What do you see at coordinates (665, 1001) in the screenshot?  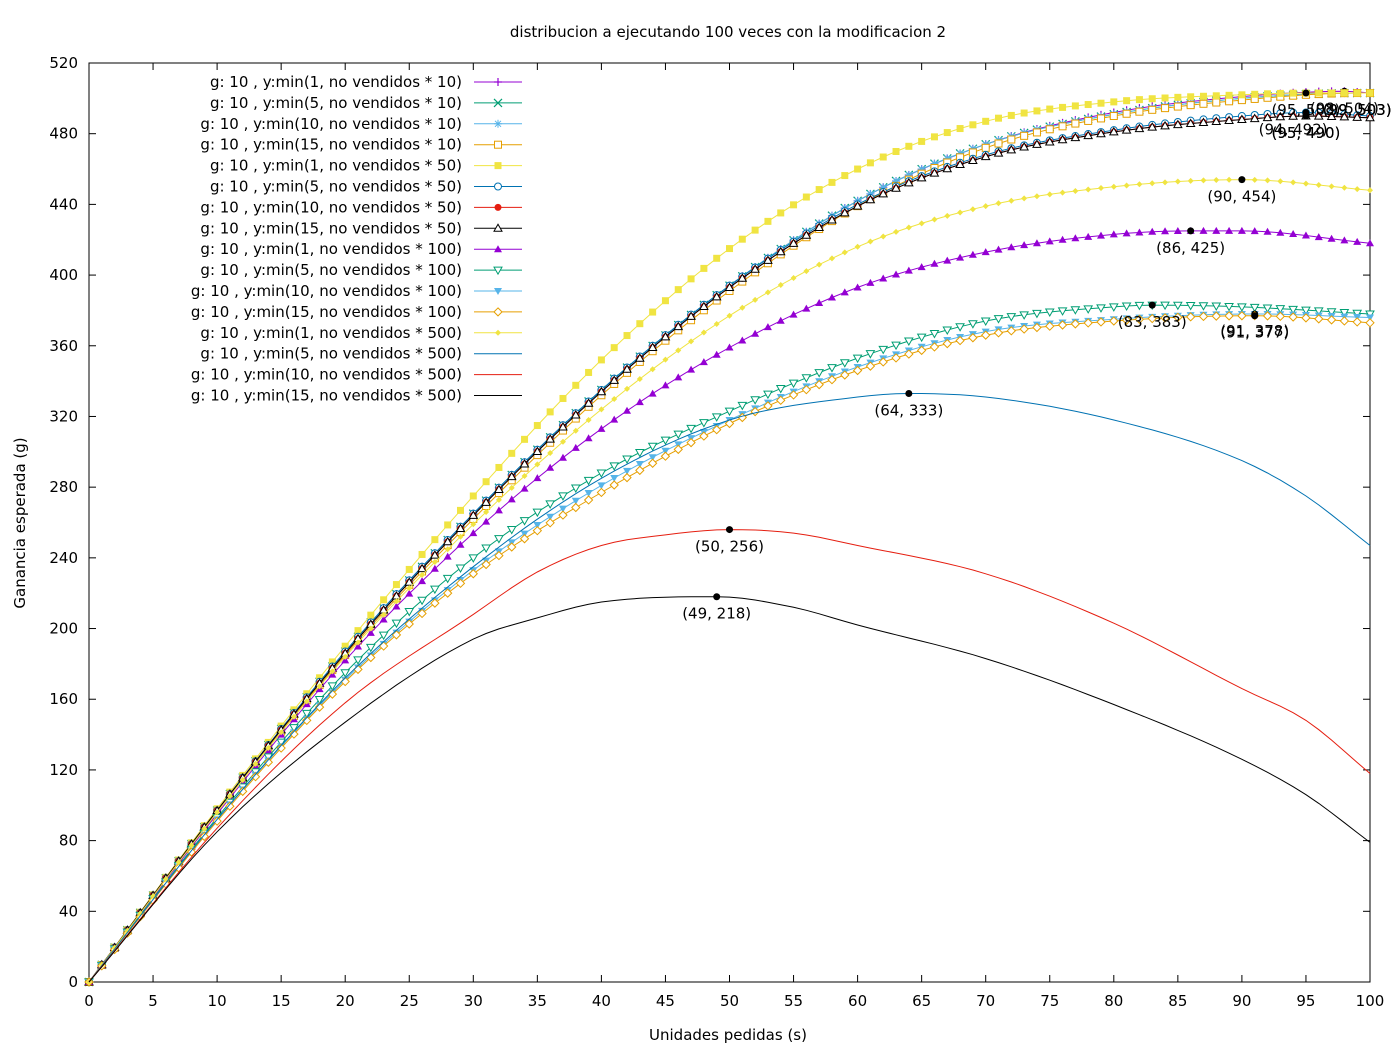 I see `x-tick-label: 45` at bounding box center [665, 1001].